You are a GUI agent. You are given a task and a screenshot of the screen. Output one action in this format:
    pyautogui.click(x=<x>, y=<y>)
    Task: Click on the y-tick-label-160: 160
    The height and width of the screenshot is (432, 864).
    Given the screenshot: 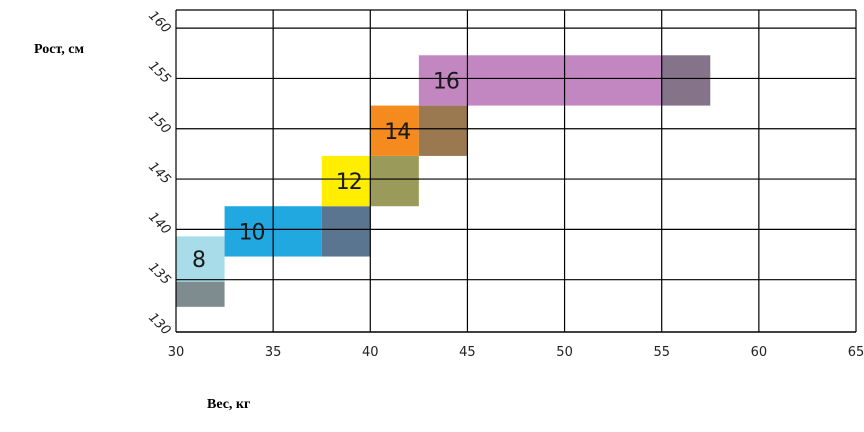 What is the action you would take?
    pyautogui.click(x=159, y=22)
    